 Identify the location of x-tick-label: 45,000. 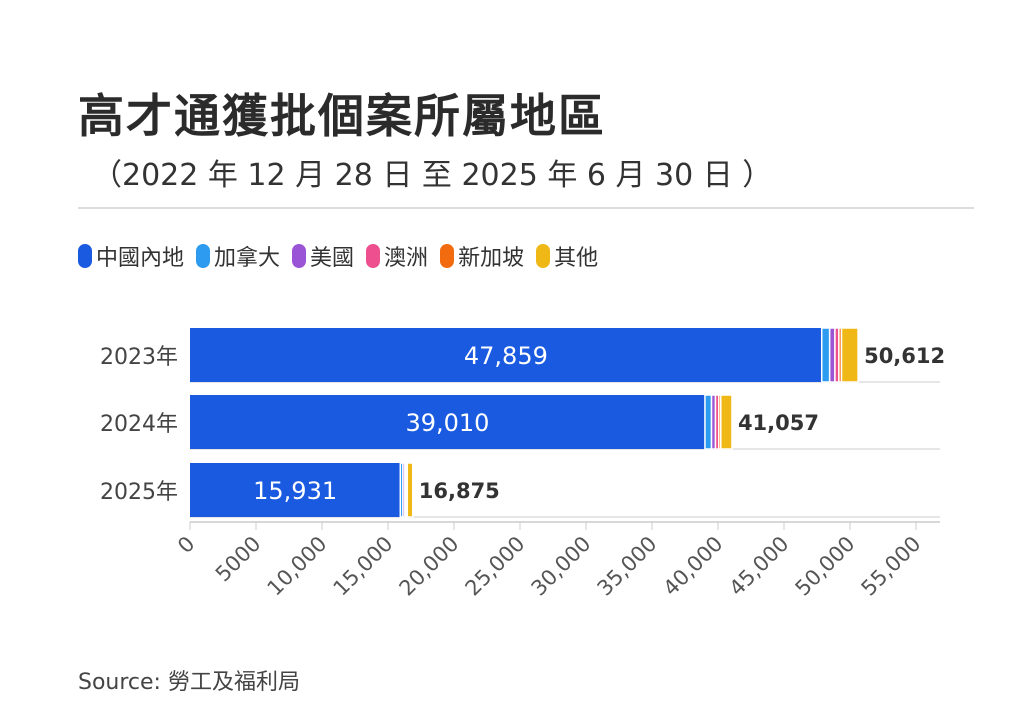
(759, 566).